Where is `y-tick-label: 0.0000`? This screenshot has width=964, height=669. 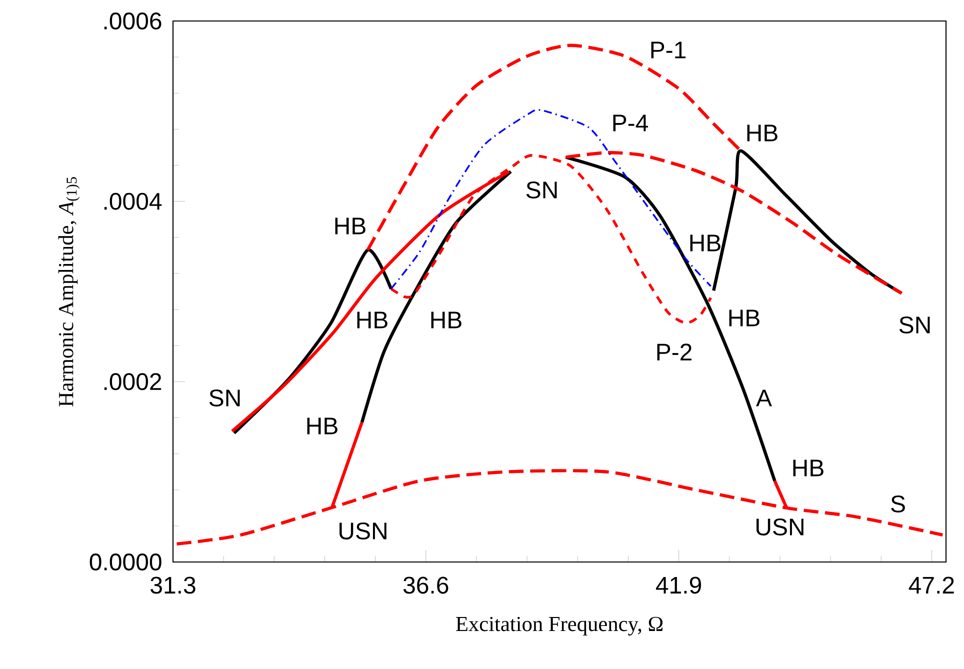 y-tick-label: 0.0000 is located at coordinates (126, 561).